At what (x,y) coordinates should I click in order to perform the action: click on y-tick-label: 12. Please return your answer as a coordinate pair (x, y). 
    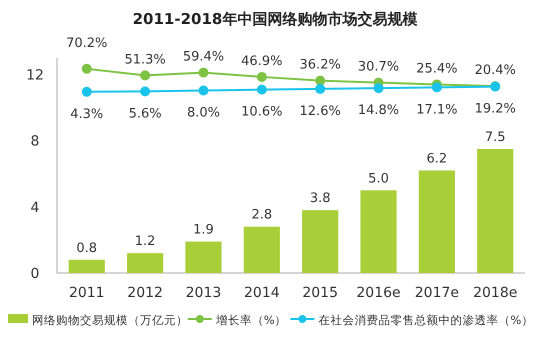
    Looking at the image, I should click on (35, 76).